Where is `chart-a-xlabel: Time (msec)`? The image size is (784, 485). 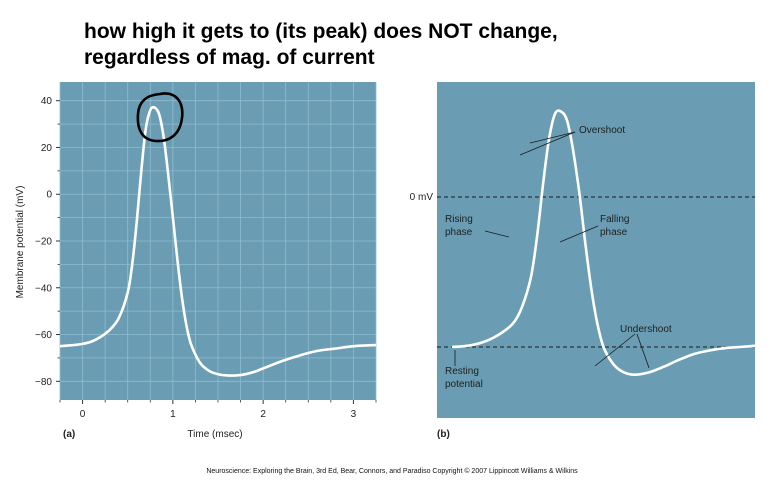 chart-a-xlabel: Time (msec) is located at coordinates (214, 434).